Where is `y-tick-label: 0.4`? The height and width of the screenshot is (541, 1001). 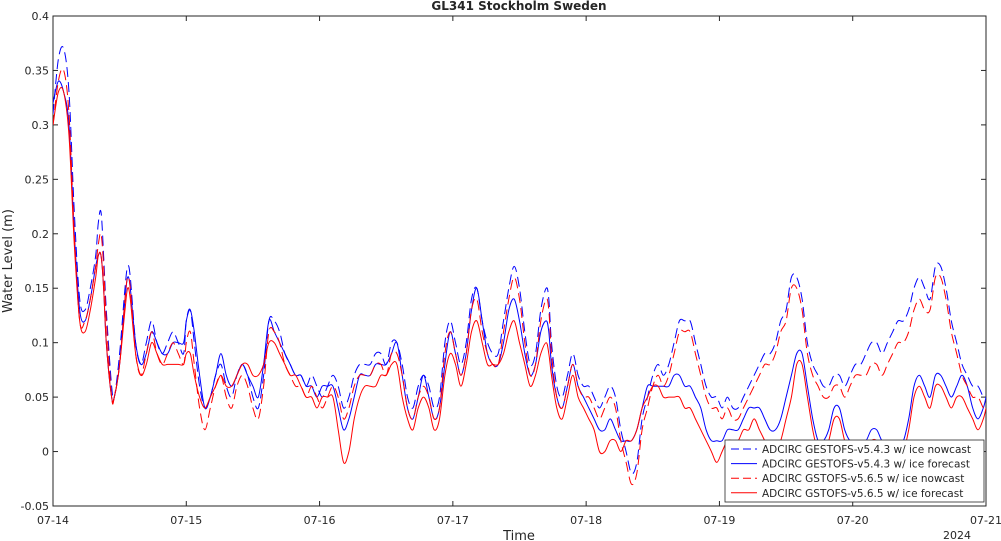 y-tick-label: 0.4 is located at coordinates (41, 16).